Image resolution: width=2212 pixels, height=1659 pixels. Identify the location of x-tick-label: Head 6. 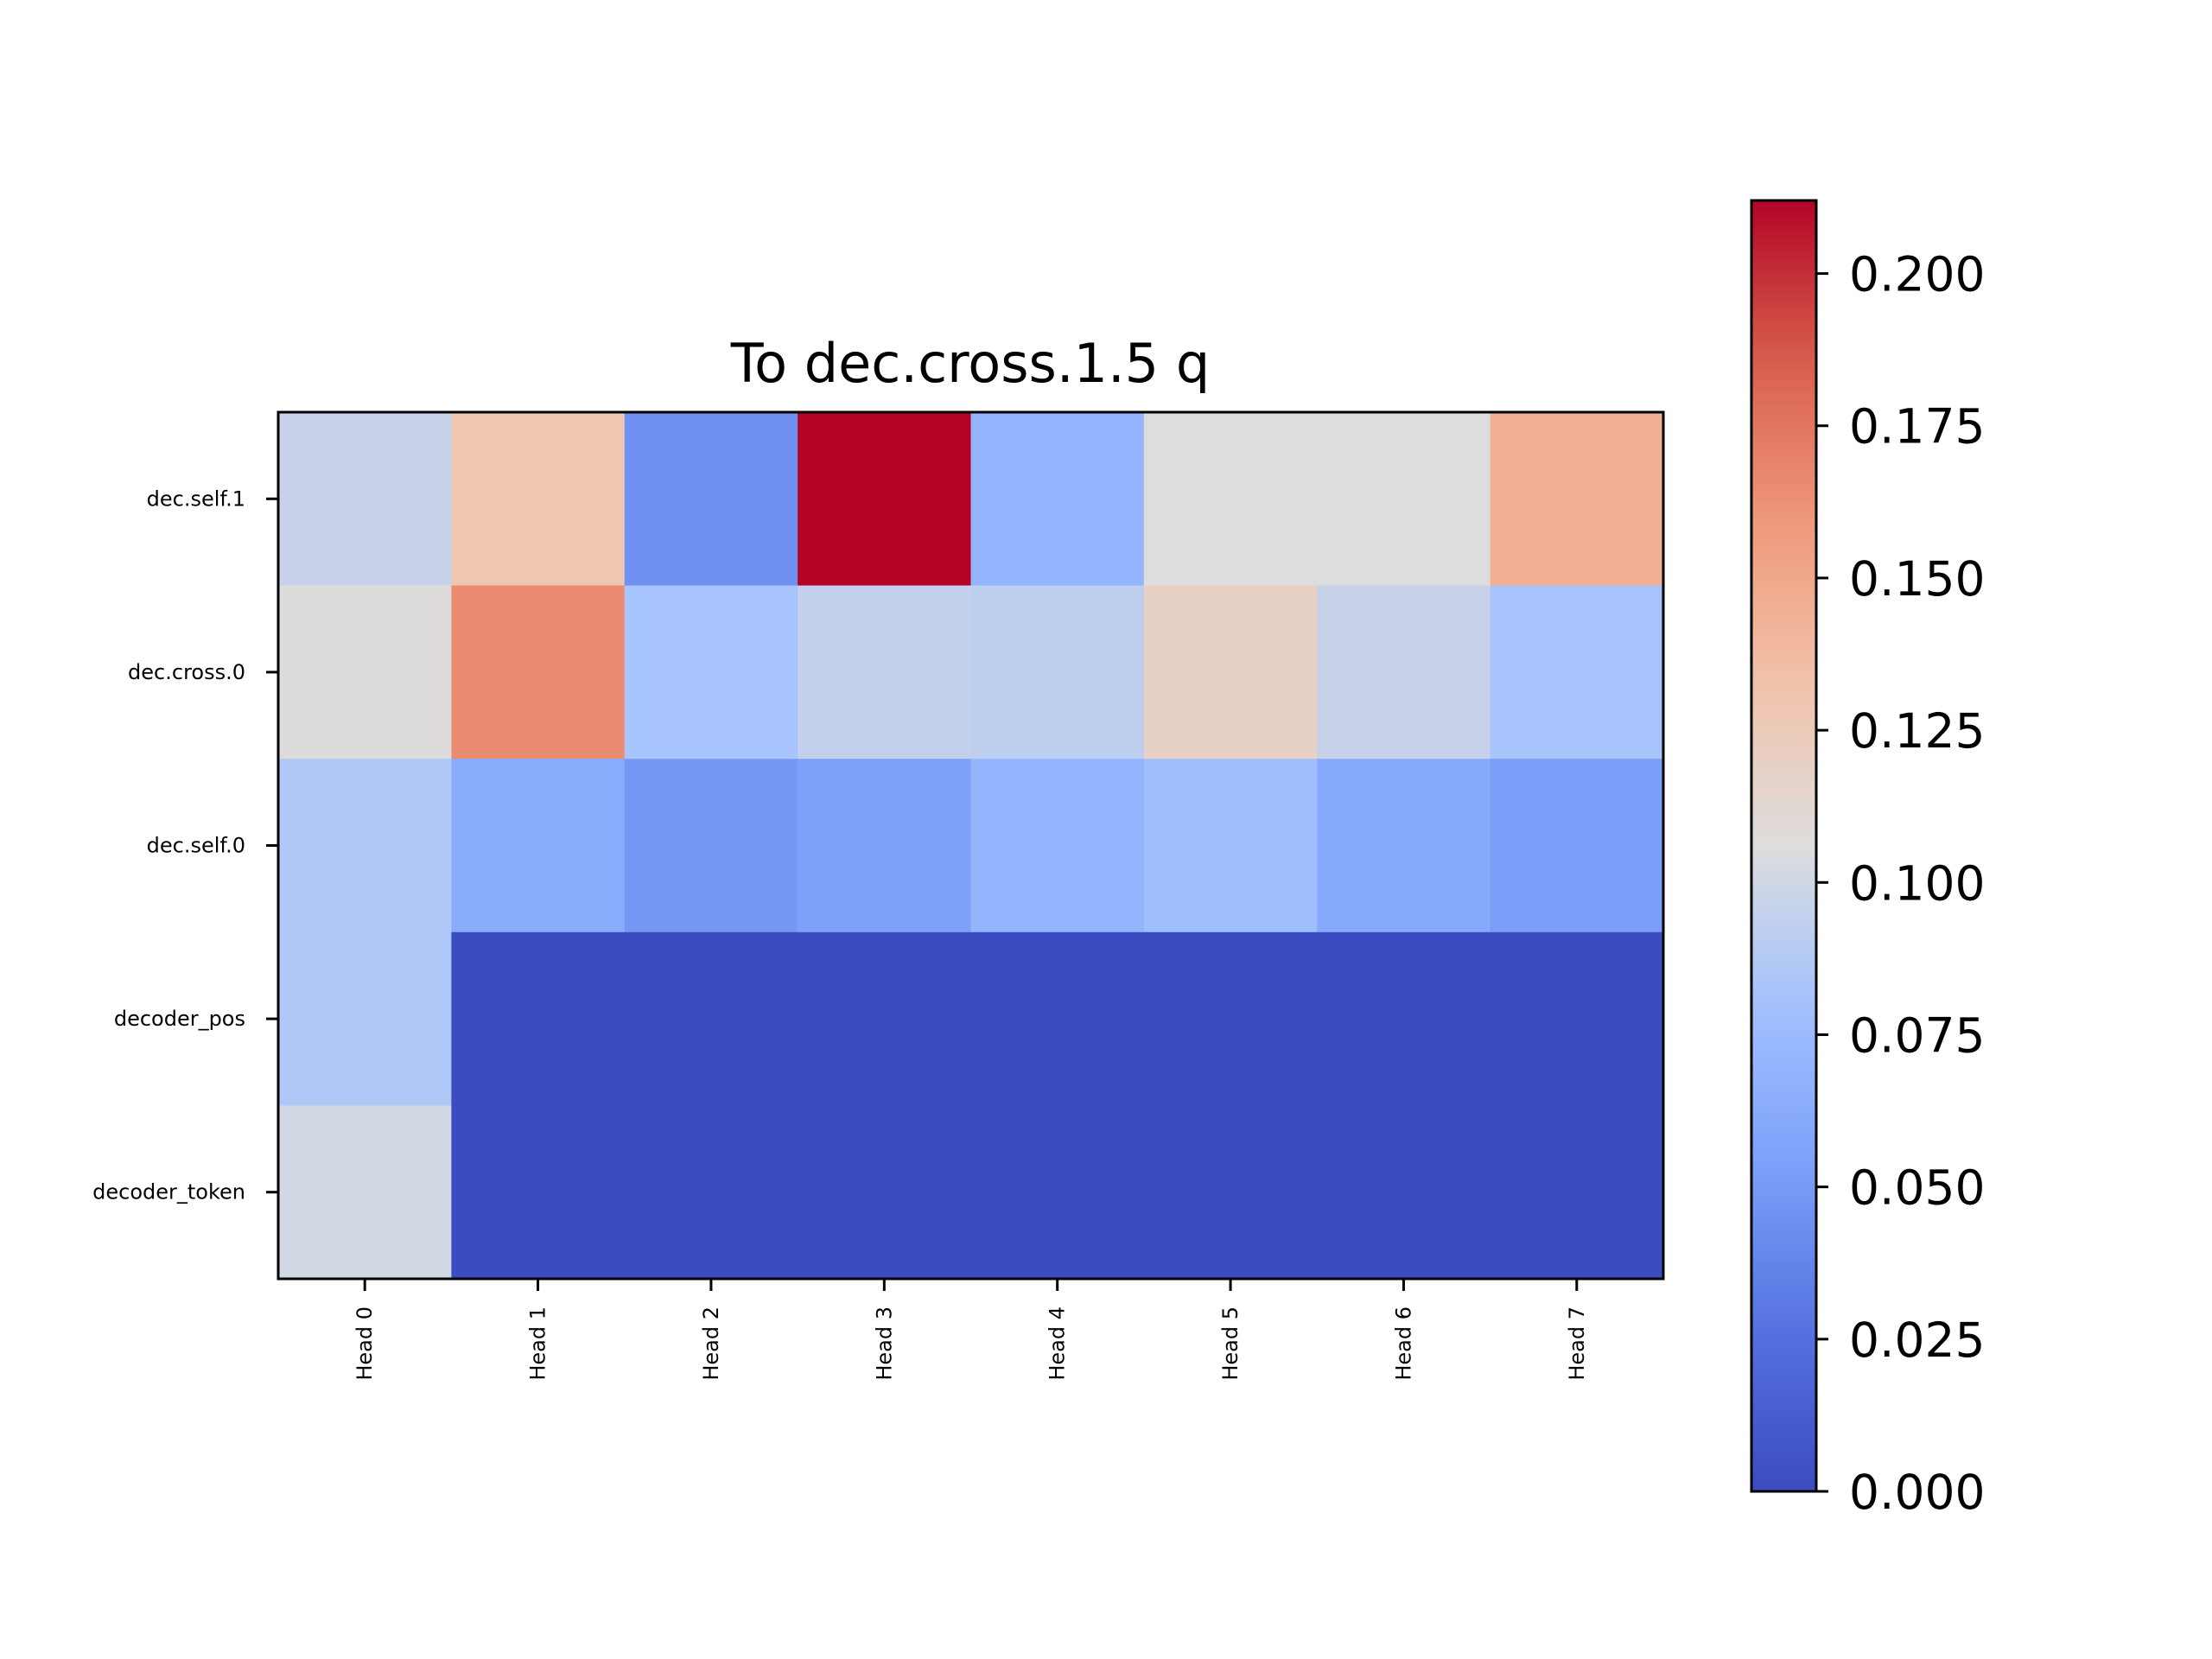
(1403, 1343).